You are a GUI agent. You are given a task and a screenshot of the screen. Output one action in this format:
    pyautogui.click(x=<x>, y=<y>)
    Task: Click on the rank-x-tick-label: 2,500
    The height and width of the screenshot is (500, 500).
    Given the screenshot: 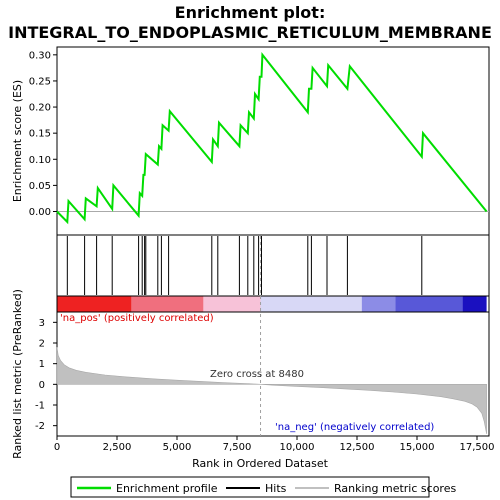 What is the action you would take?
    pyautogui.click(x=117, y=447)
    